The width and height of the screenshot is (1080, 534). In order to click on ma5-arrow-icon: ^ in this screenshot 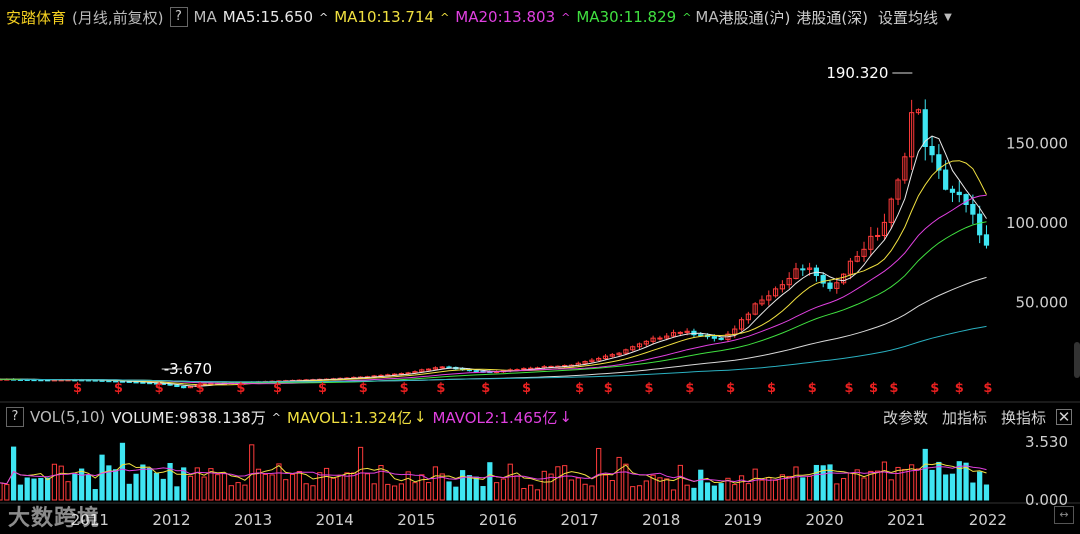, I will do `click(324, 17)`.